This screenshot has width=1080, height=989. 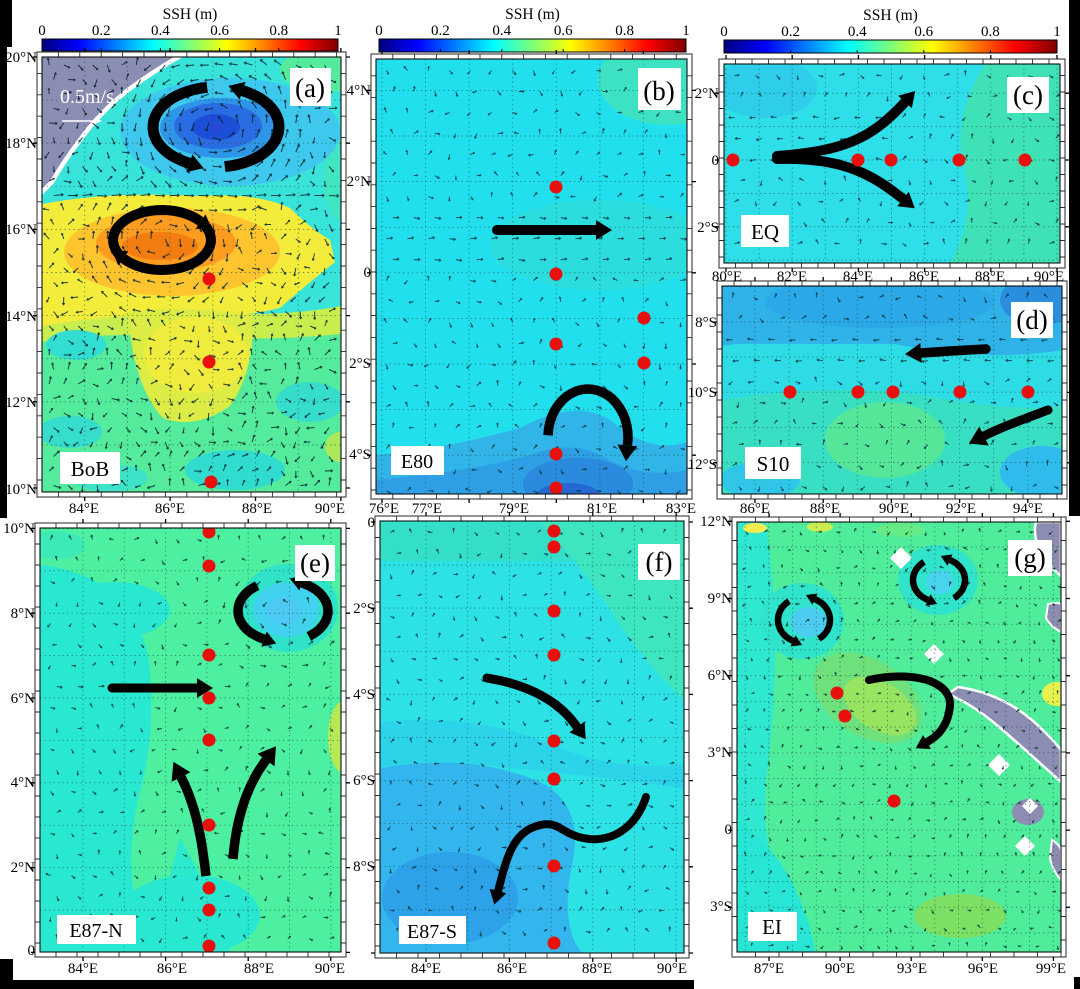 I want to click on svg-text: 94°E, so click(x=1028, y=509).